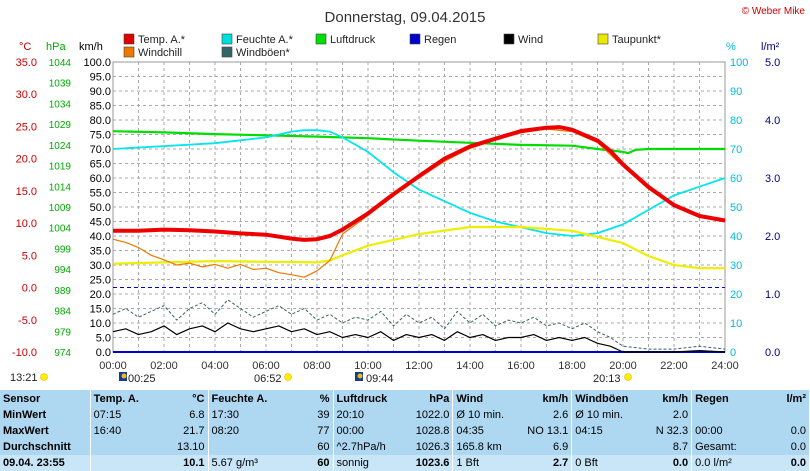 This screenshot has width=810, height=471. I want to click on tick-label-humidity: 10, so click(736, 324).